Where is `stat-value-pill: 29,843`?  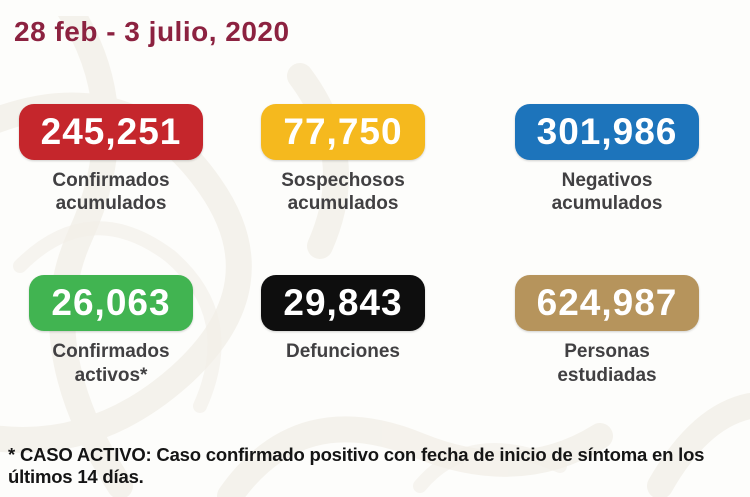 stat-value-pill: 29,843 is located at coordinates (343, 303).